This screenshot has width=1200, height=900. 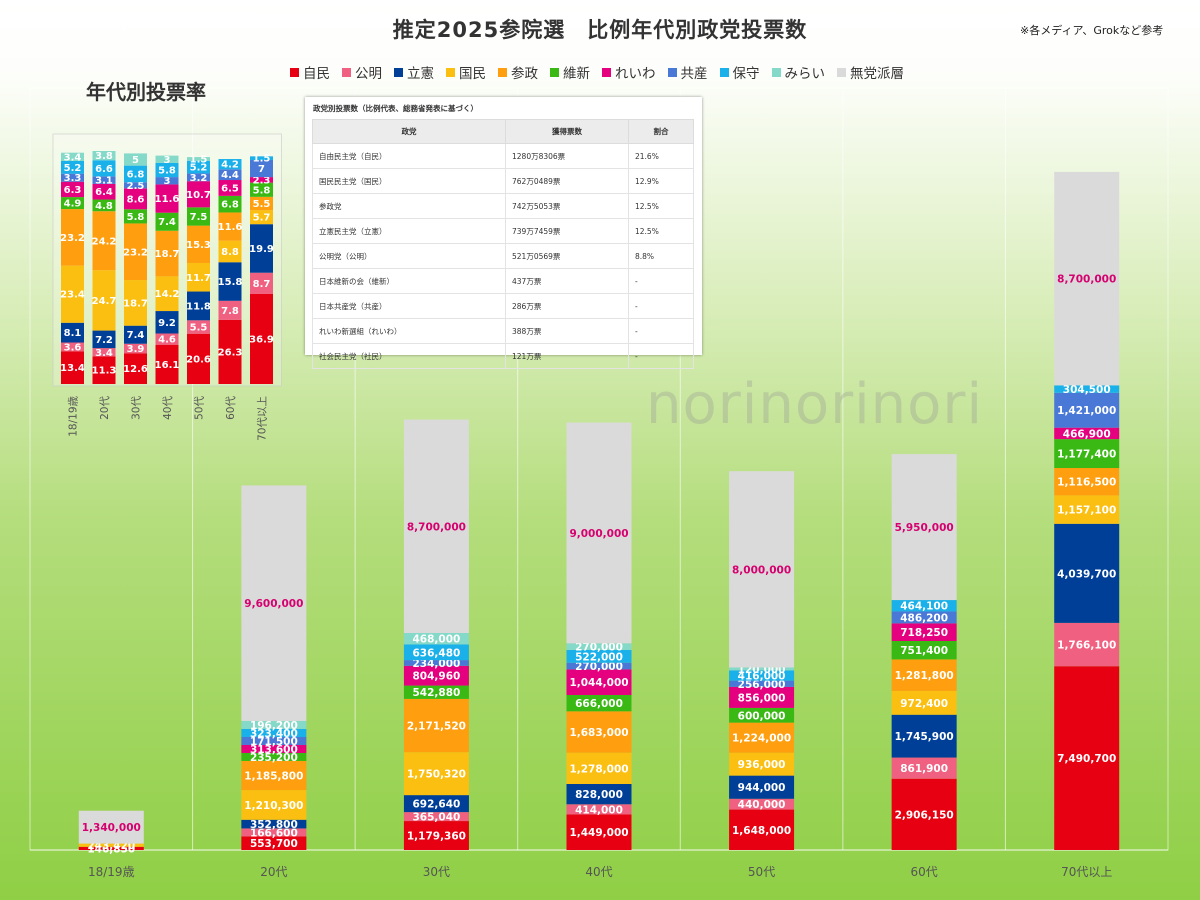 I want to click on inset-value-label: 23.2, so click(x=135, y=252).